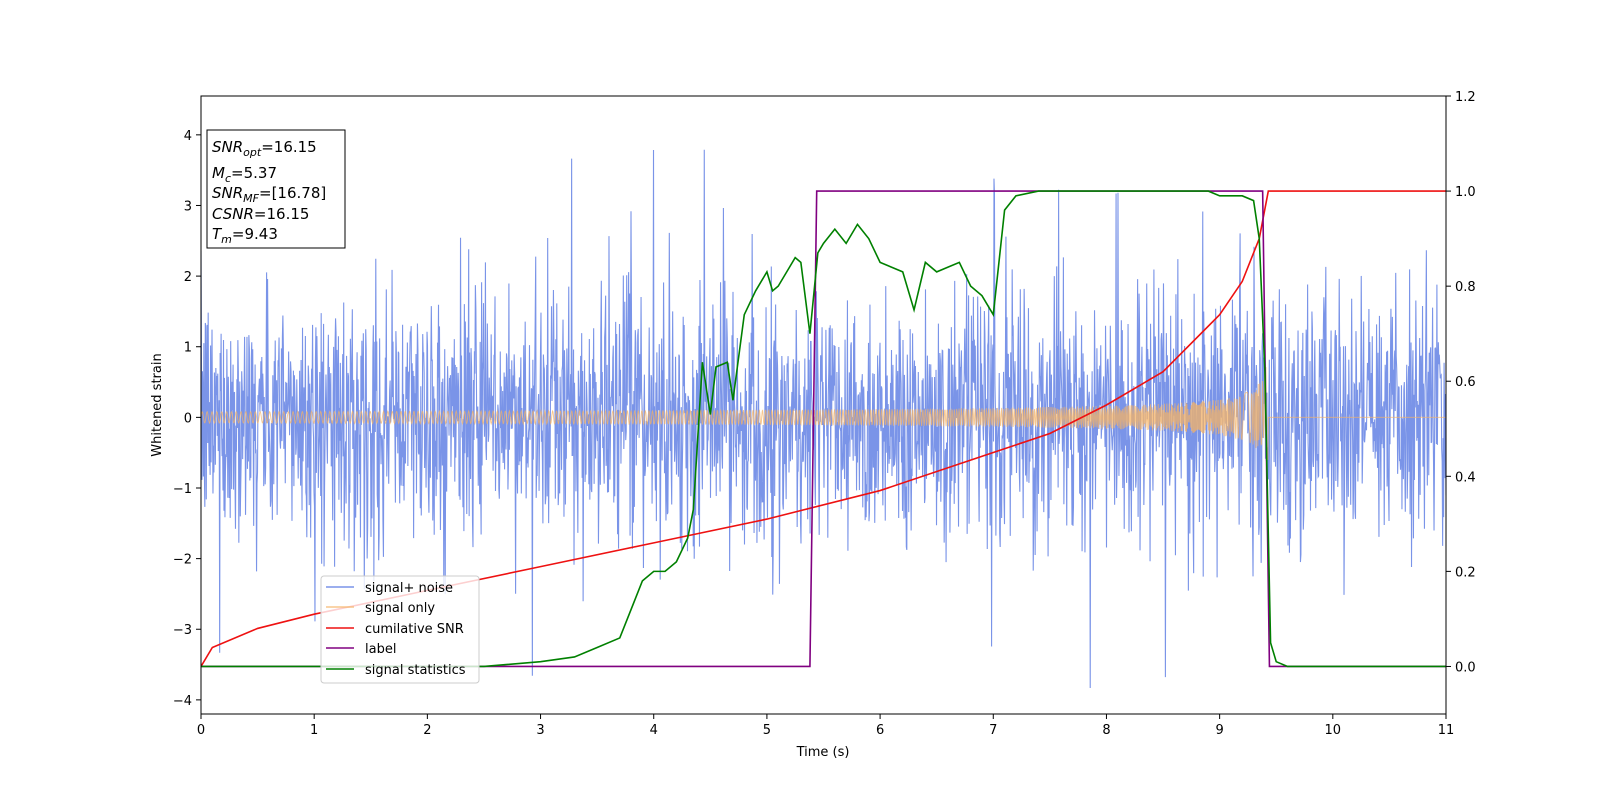  Describe the element at coordinates (245, 235) in the screenshot. I see `info-tm: Tm=9.43` at that location.